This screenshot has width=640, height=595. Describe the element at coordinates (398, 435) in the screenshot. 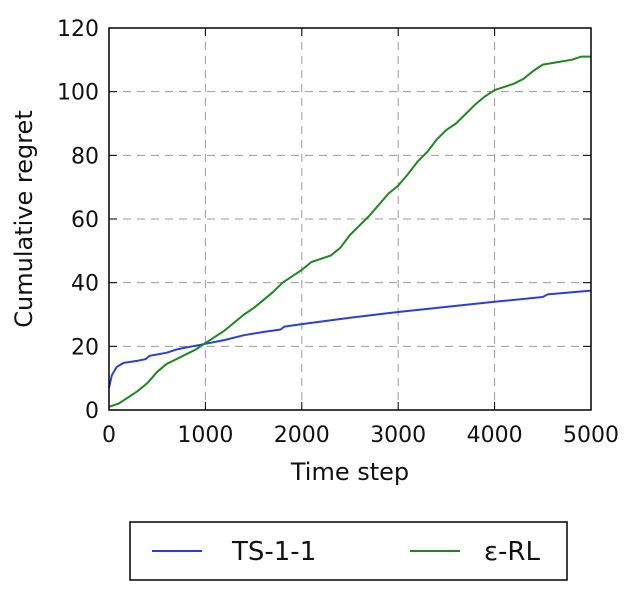

I see `x-tick-label: 3000` at that location.